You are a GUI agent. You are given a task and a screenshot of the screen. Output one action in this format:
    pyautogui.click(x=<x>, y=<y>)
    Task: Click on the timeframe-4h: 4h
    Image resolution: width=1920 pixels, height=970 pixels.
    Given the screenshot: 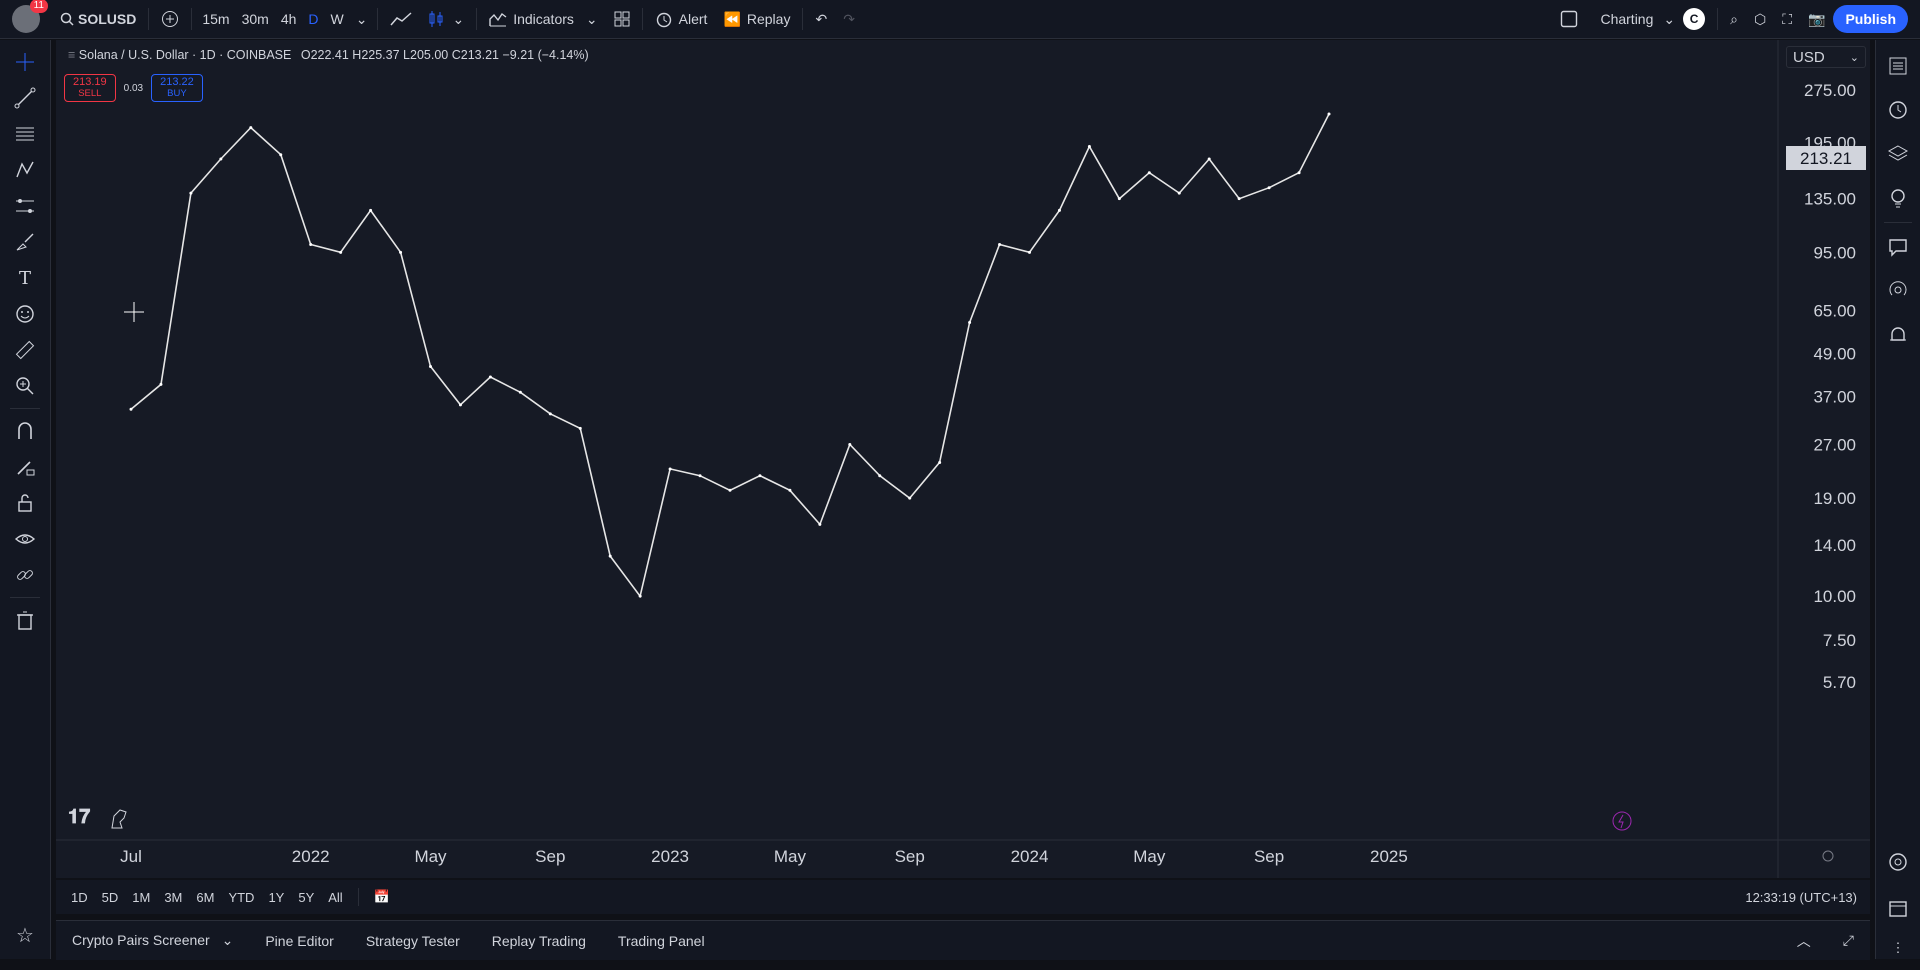 What is the action you would take?
    pyautogui.click(x=288, y=19)
    